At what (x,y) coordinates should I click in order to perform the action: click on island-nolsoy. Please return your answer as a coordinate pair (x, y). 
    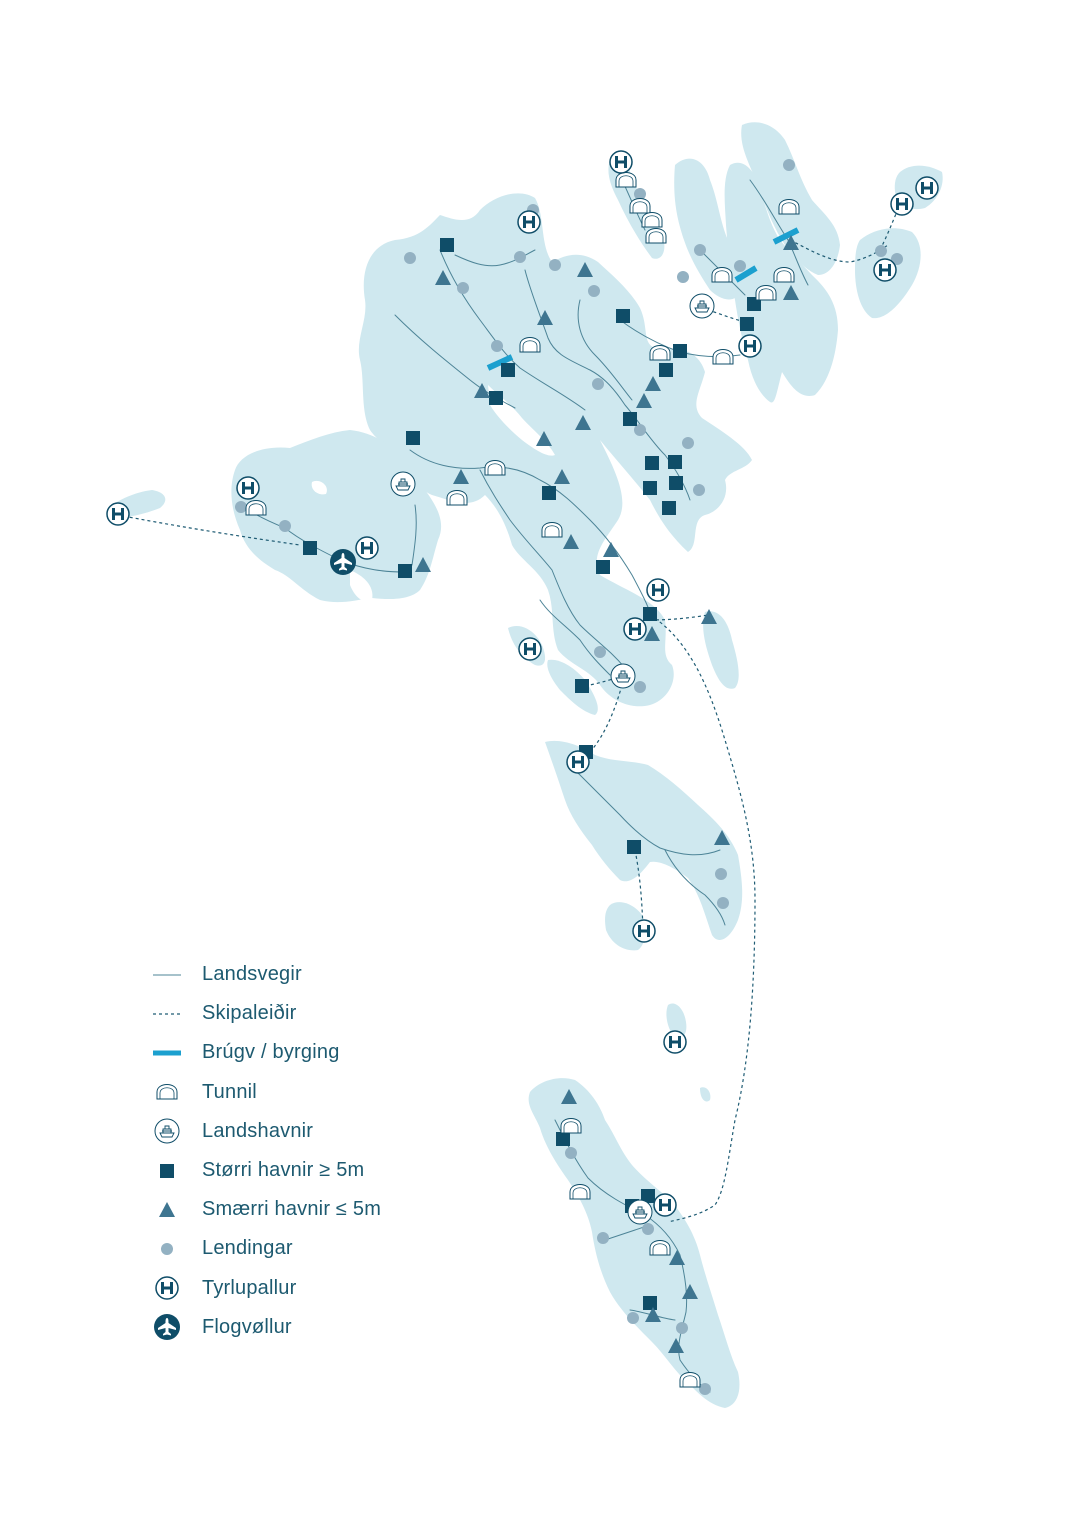
    Looking at the image, I should click on (721, 650).